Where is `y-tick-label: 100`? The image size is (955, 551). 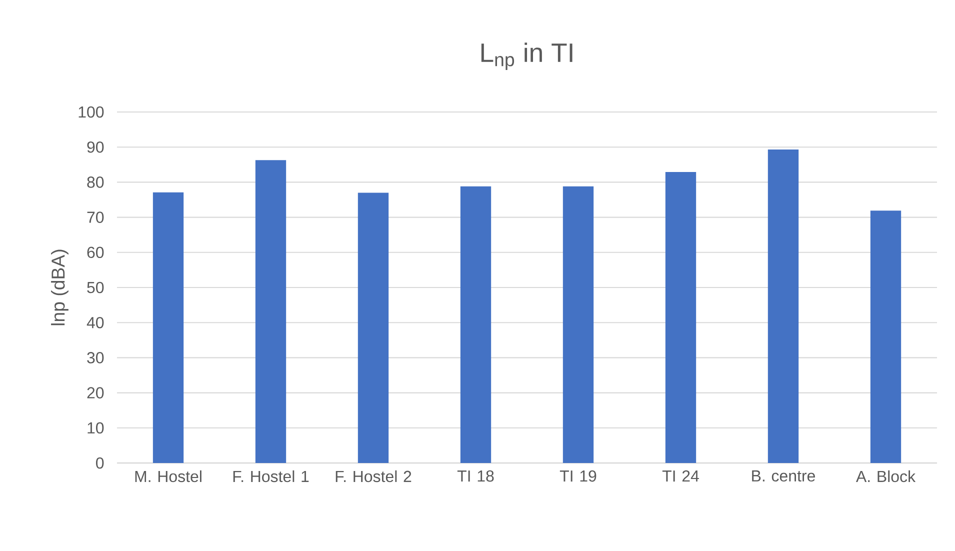 y-tick-label: 100 is located at coordinates (91, 112).